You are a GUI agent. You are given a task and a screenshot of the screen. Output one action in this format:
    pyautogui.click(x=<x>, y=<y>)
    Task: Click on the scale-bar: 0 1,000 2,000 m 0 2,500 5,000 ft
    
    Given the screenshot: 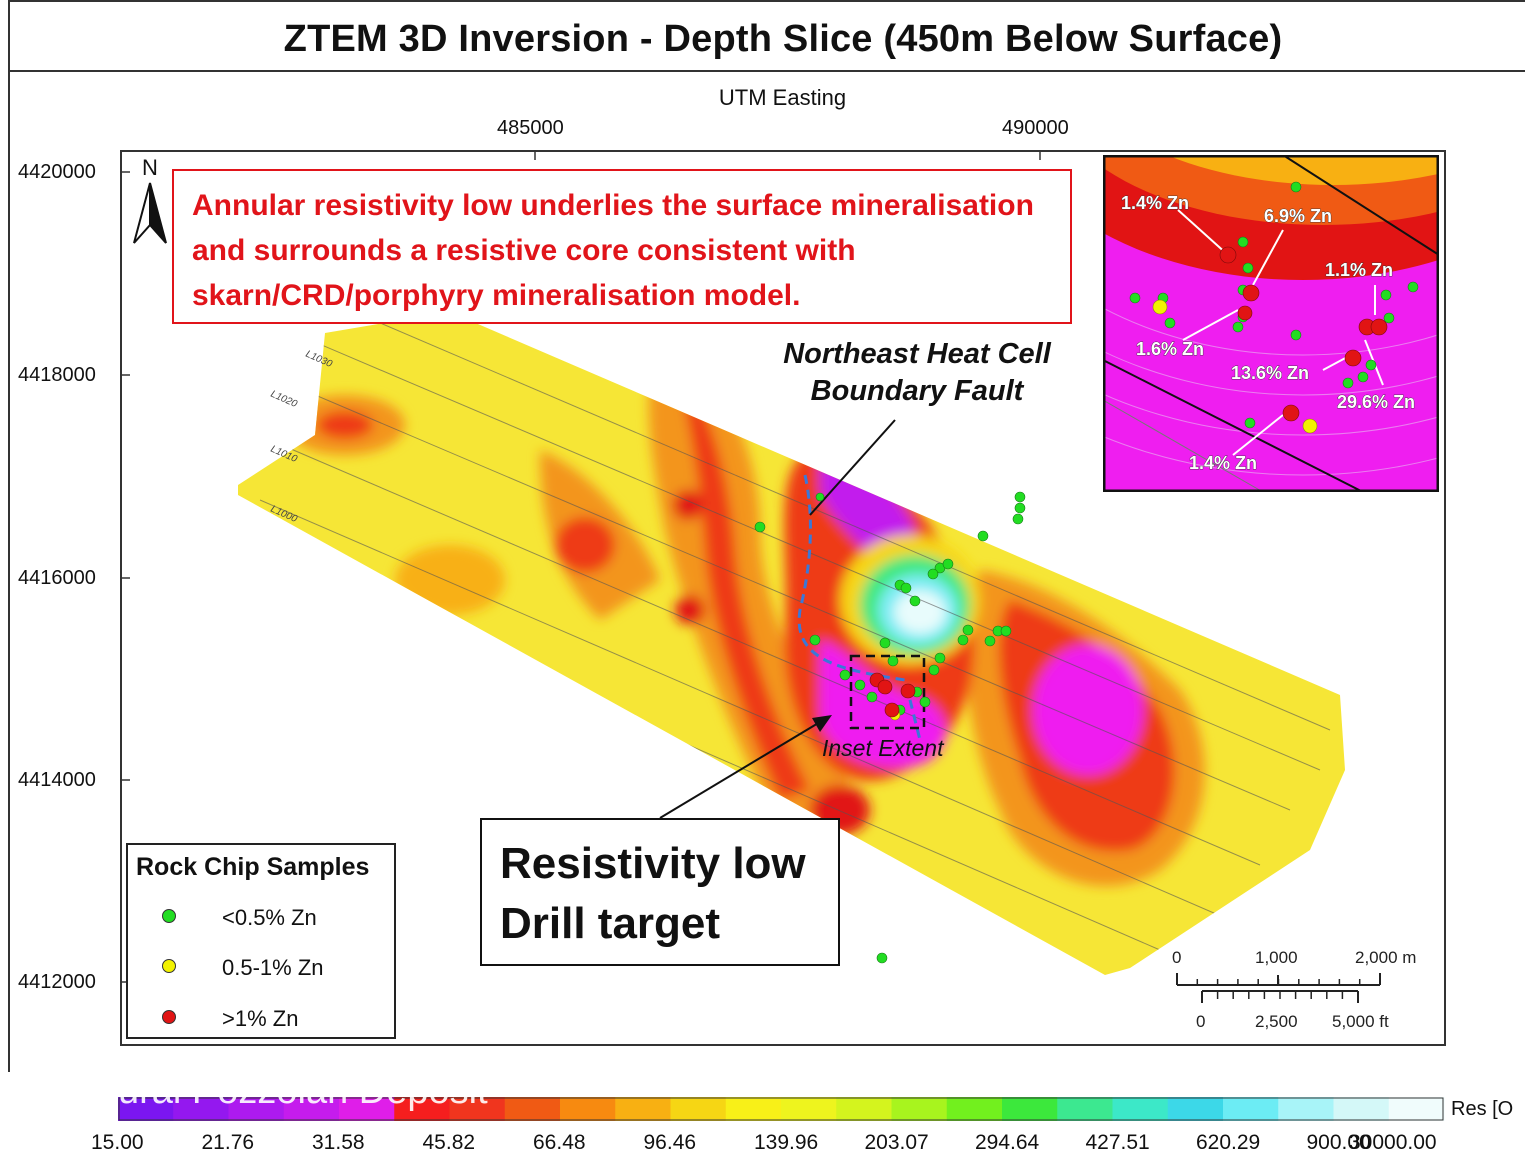 What is the action you would take?
    pyautogui.click(x=1294, y=989)
    